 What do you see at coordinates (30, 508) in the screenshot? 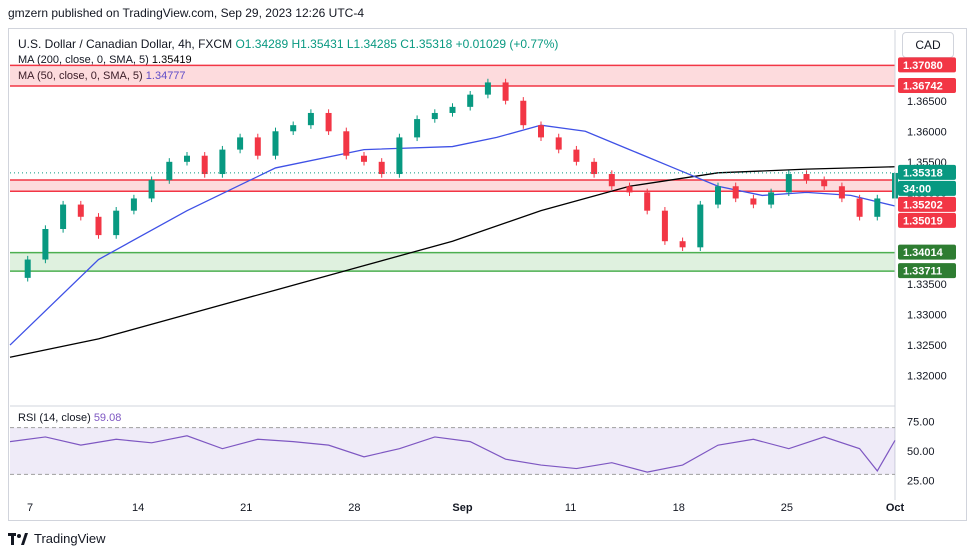
I see `x-tick-label: 7` at bounding box center [30, 508].